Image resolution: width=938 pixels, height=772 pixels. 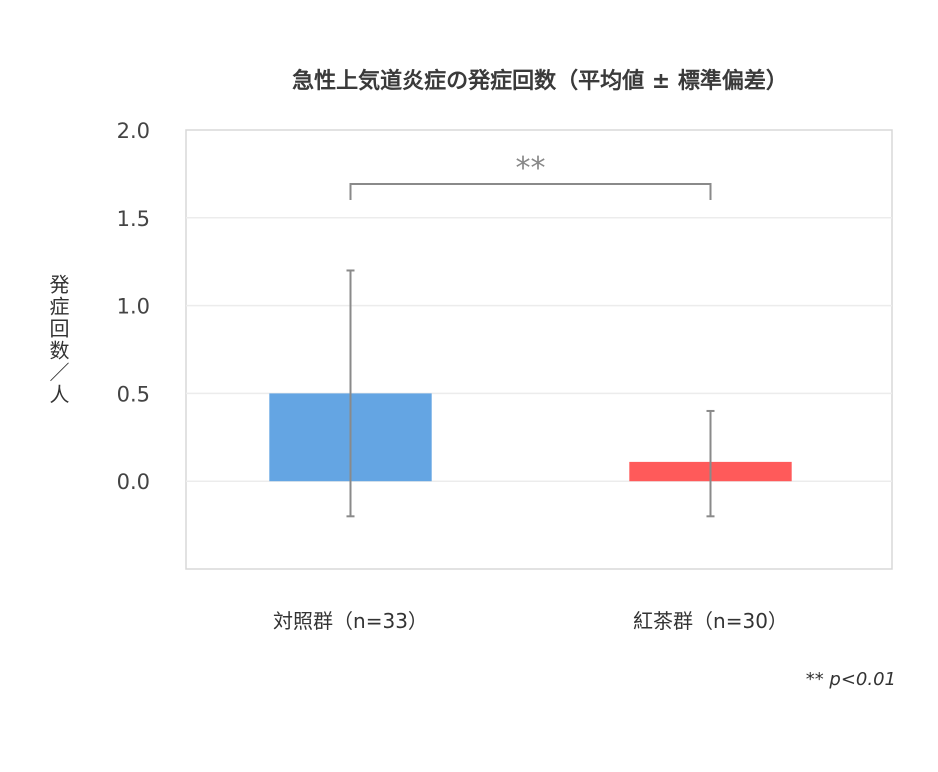 What do you see at coordinates (133, 131) in the screenshot?
I see `y-tick-label: 2.0` at bounding box center [133, 131].